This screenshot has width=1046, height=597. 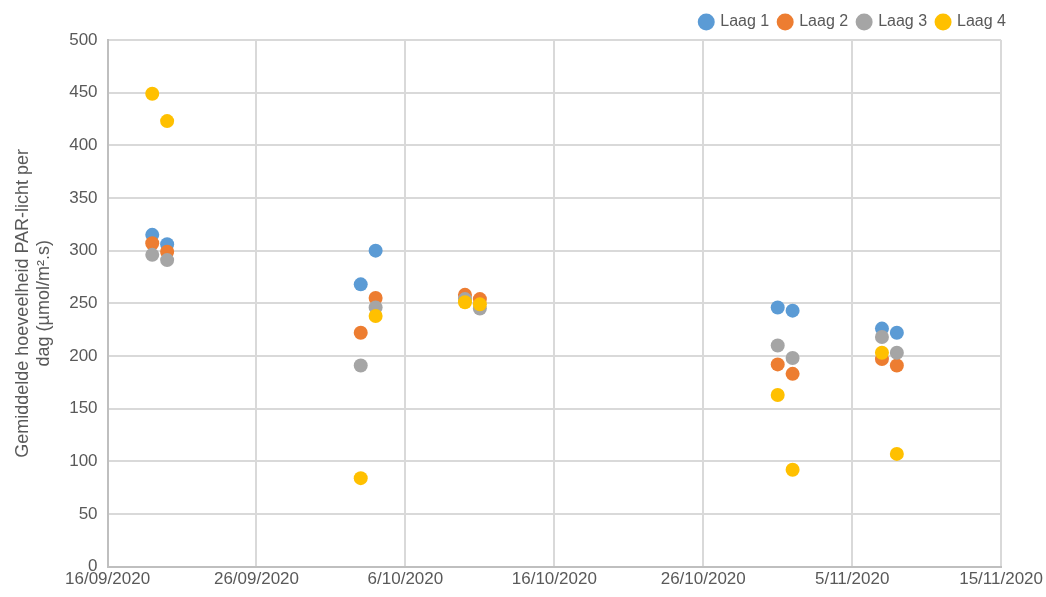 I want to click on x-tick-label: 26/09/2020, so click(x=256, y=579).